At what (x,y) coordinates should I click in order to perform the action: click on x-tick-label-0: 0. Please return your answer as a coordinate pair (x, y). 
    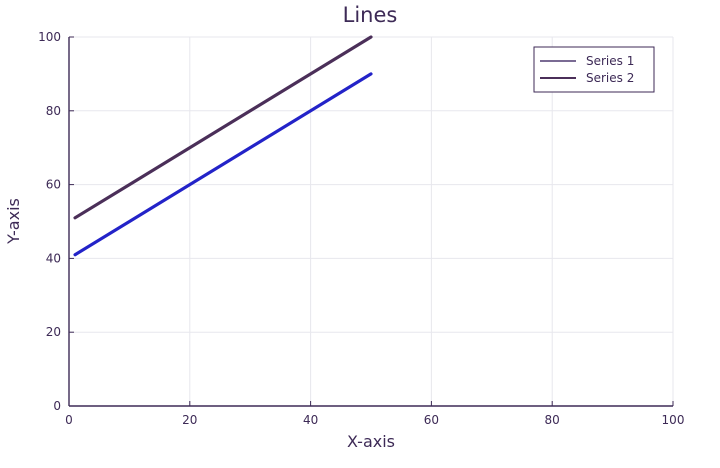
    Looking at the image, I should click on (69, 420).